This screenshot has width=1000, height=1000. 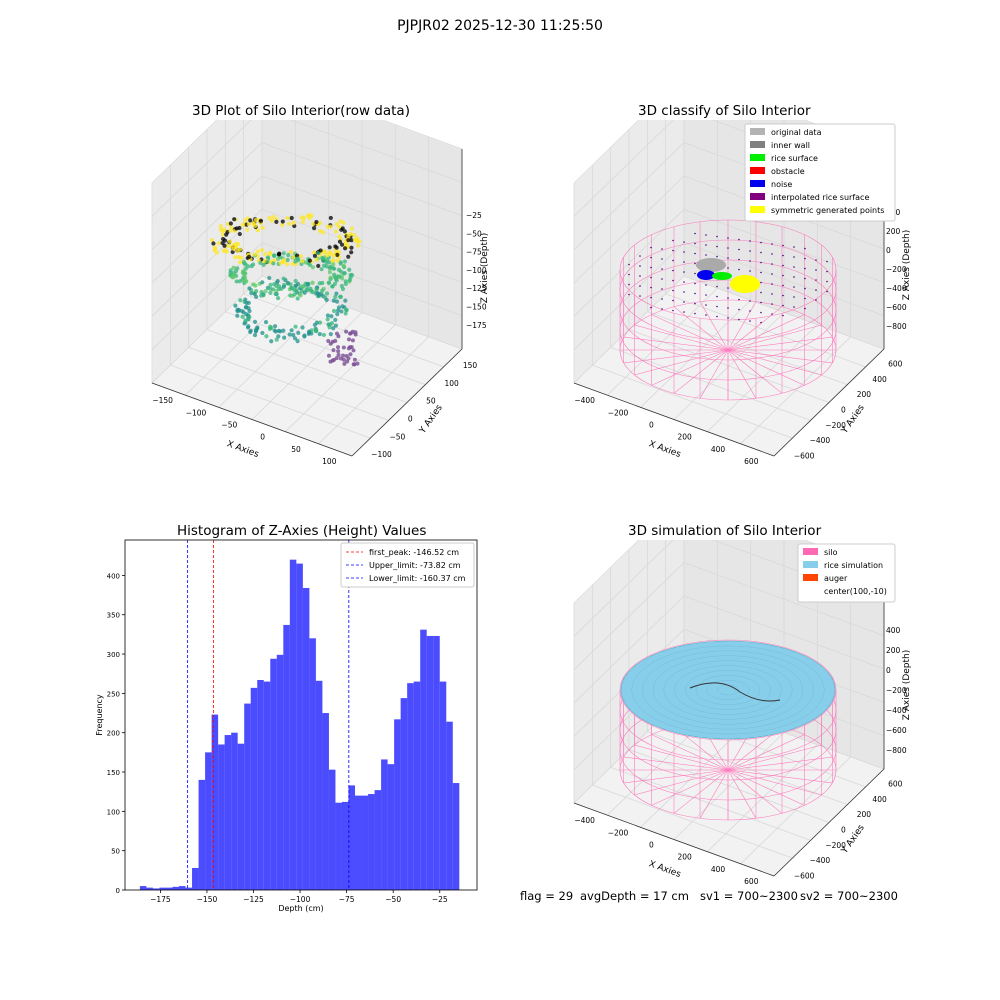 What do you see at coordinates (476, 270) in the screenshot?
I see `z-tick-label: −100` at bounding box center [476, 270].